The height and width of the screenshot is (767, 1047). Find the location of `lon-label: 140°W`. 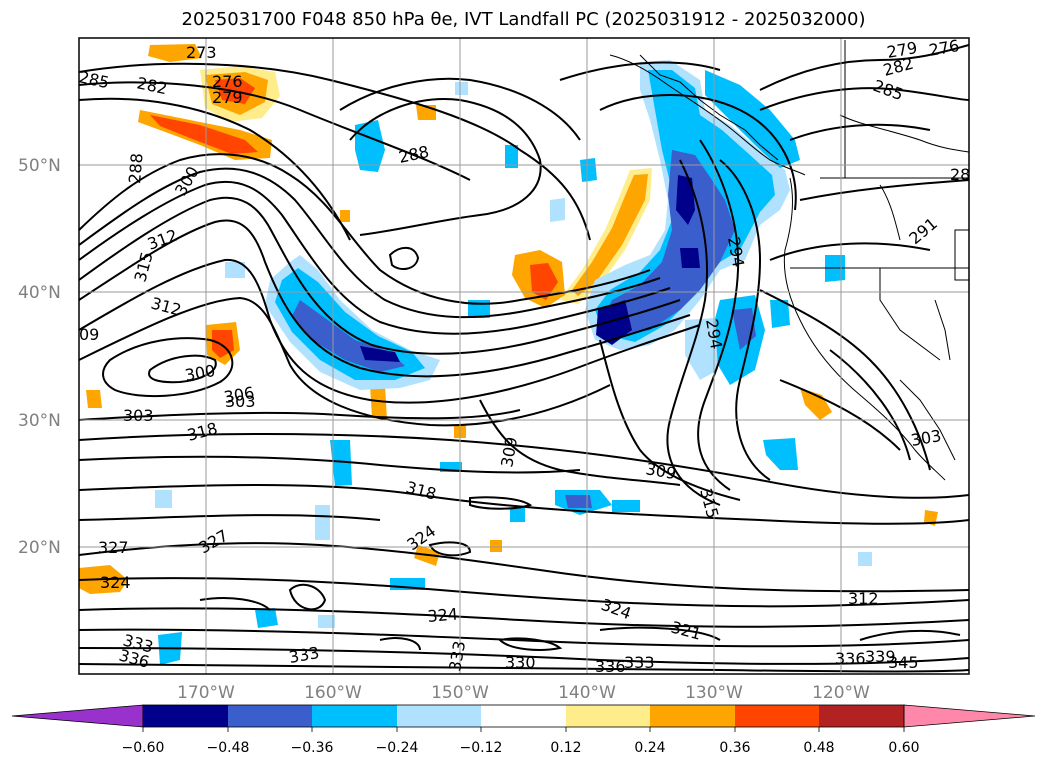

lon-label: 140°W is located at coordinates (587, 693).